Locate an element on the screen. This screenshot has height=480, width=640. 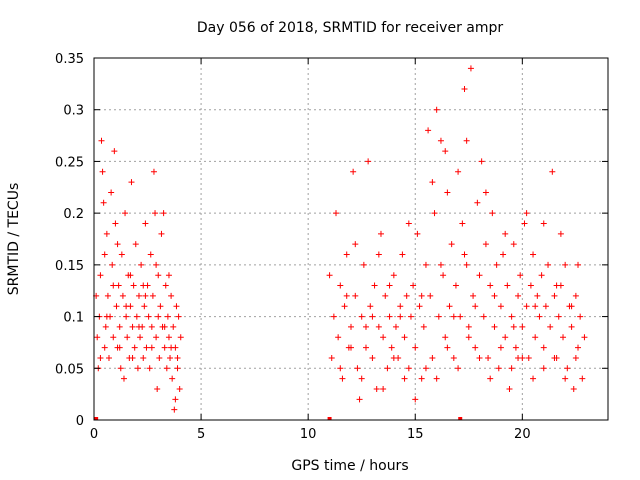
y-tick-label: 0.35 is located at coordinates (69, 59).